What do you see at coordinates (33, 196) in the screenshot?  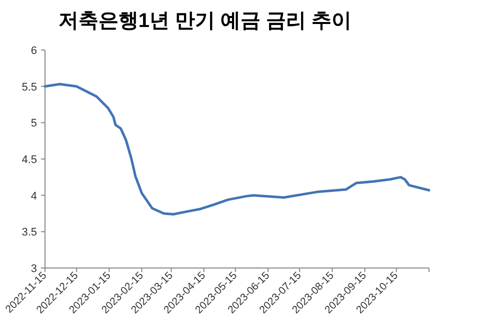 I see `ytick: 4` at bounding box center [33, 196].